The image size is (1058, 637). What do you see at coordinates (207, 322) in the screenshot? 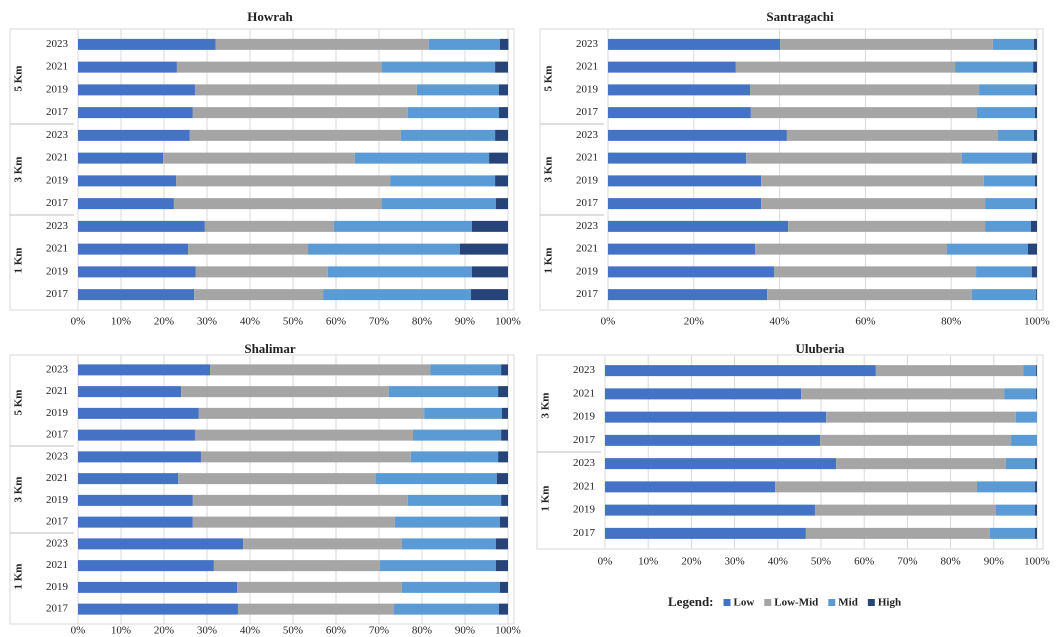
I see `x-tick-label: 30%` at bounding box center [207, 322].